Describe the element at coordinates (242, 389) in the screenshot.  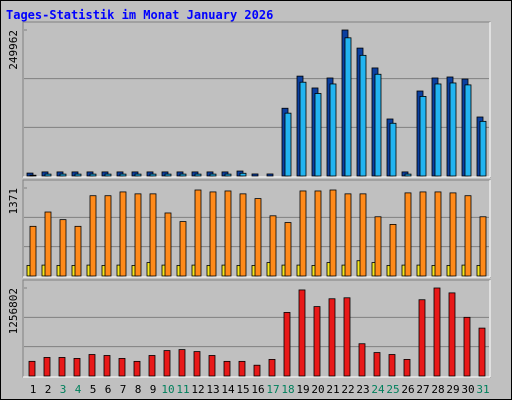
I see `x-tick-label: 15` at that location.